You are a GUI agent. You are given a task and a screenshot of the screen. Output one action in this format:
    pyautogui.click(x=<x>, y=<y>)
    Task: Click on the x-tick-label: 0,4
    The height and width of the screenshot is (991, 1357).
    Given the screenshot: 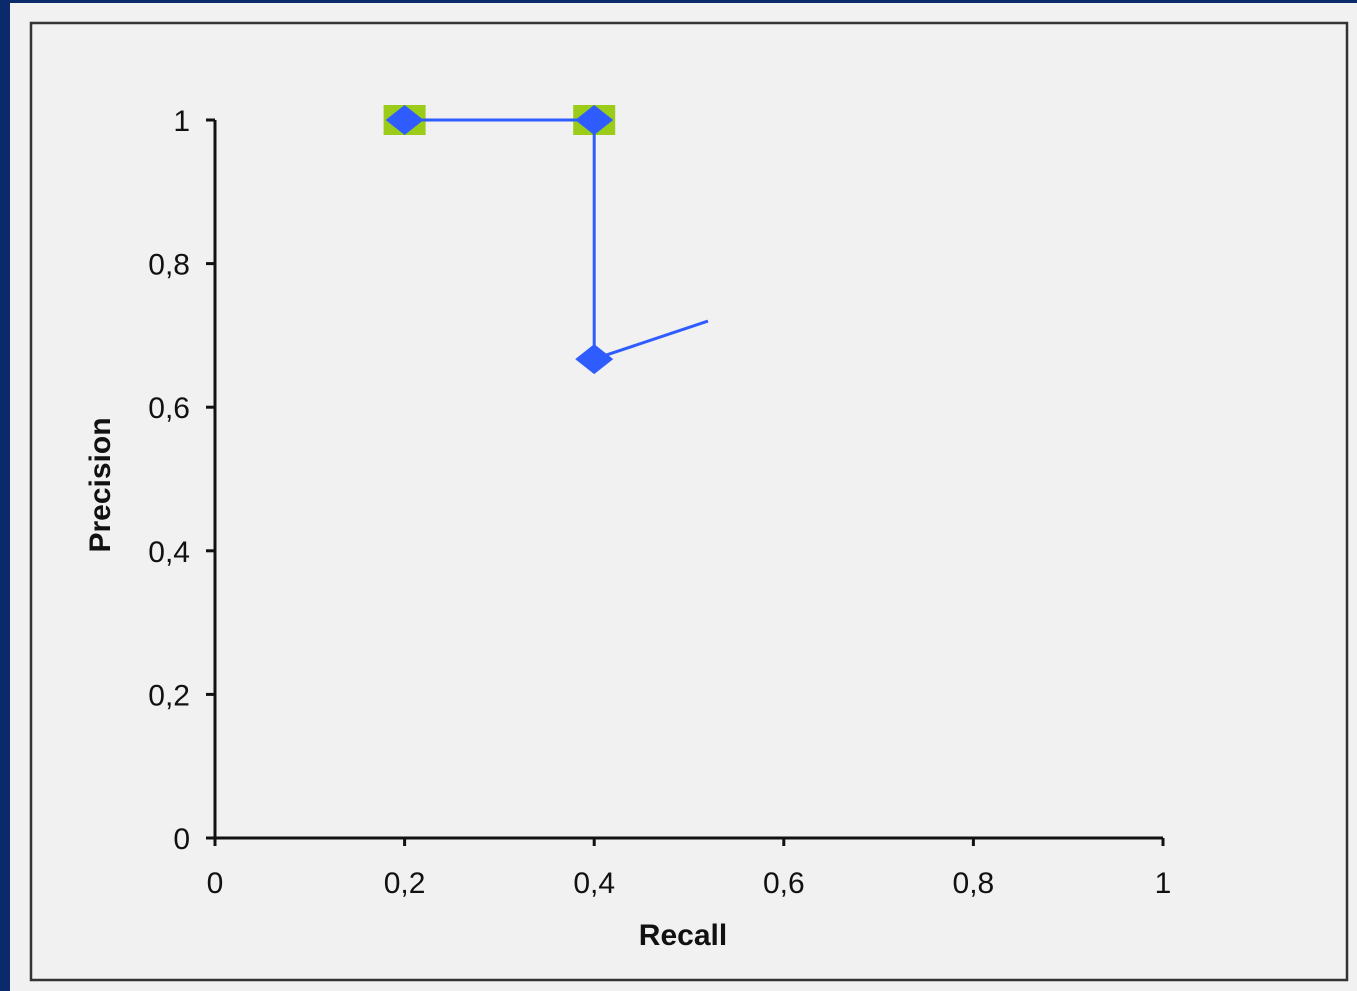 What is the action you would take?
    pyautogui.click(x=594, y=883)
    